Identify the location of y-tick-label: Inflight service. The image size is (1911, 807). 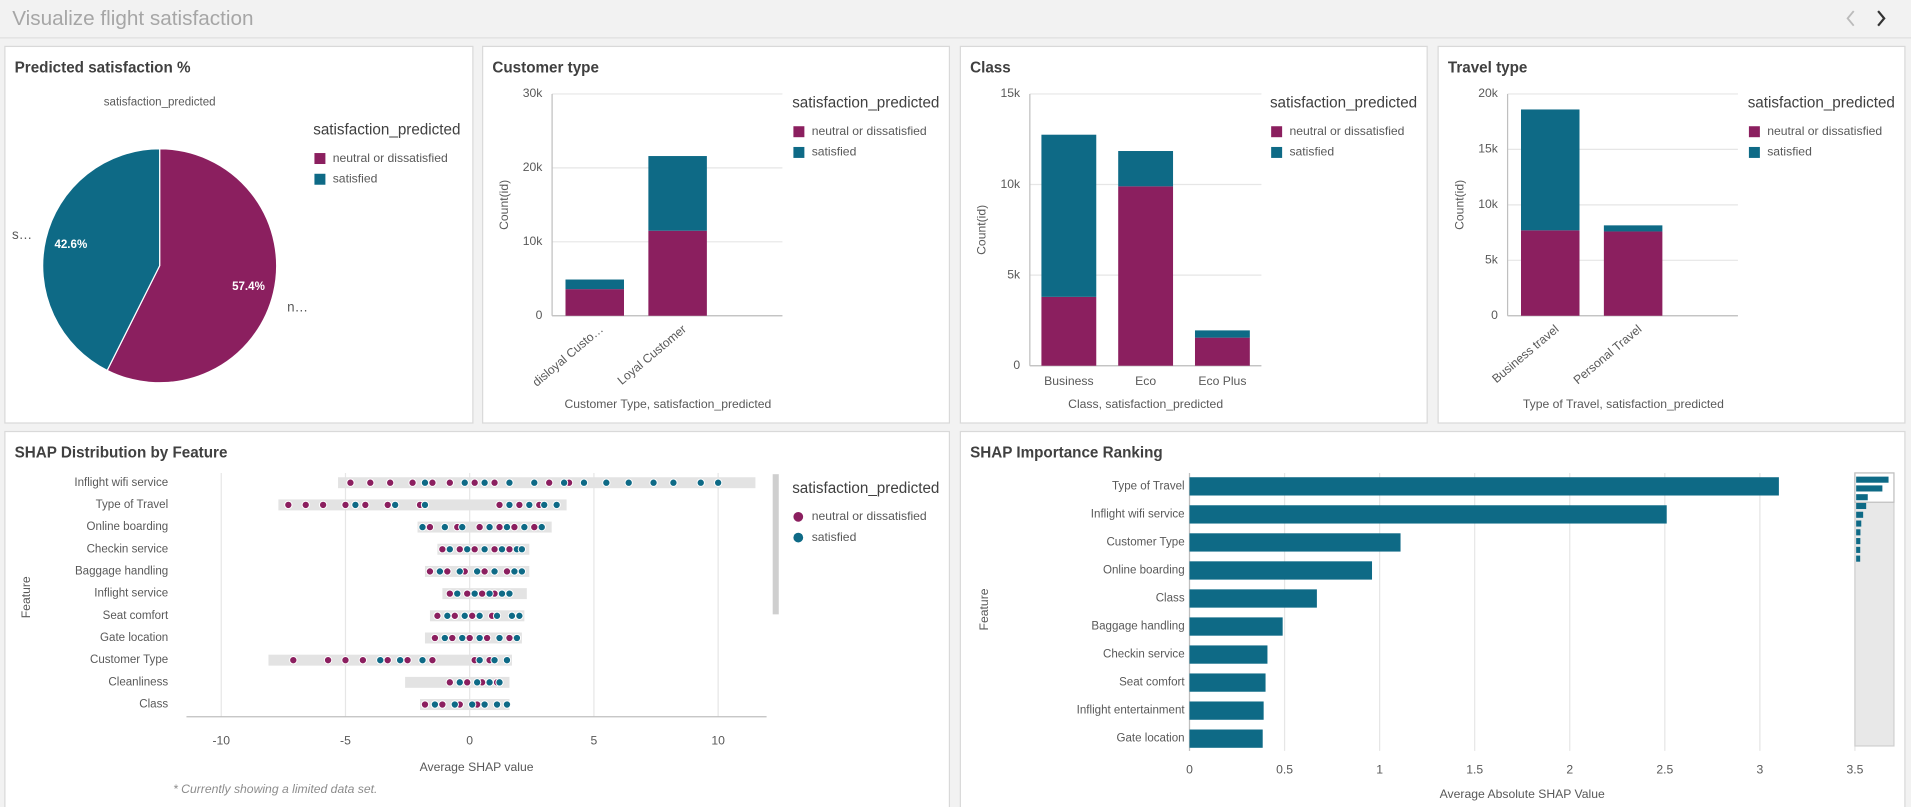
(131, 594).